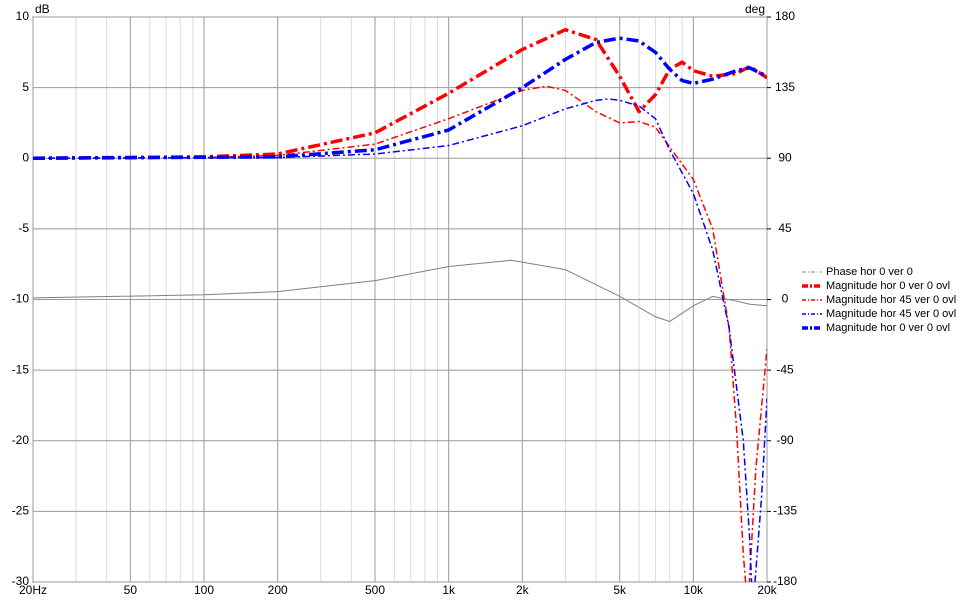 The width and height of the screenshot is (965, 600). What do you see at coordinates (620, 590) in the screenshot?
I see `x-tick-label: 5k` at bounding box center [620, 590].